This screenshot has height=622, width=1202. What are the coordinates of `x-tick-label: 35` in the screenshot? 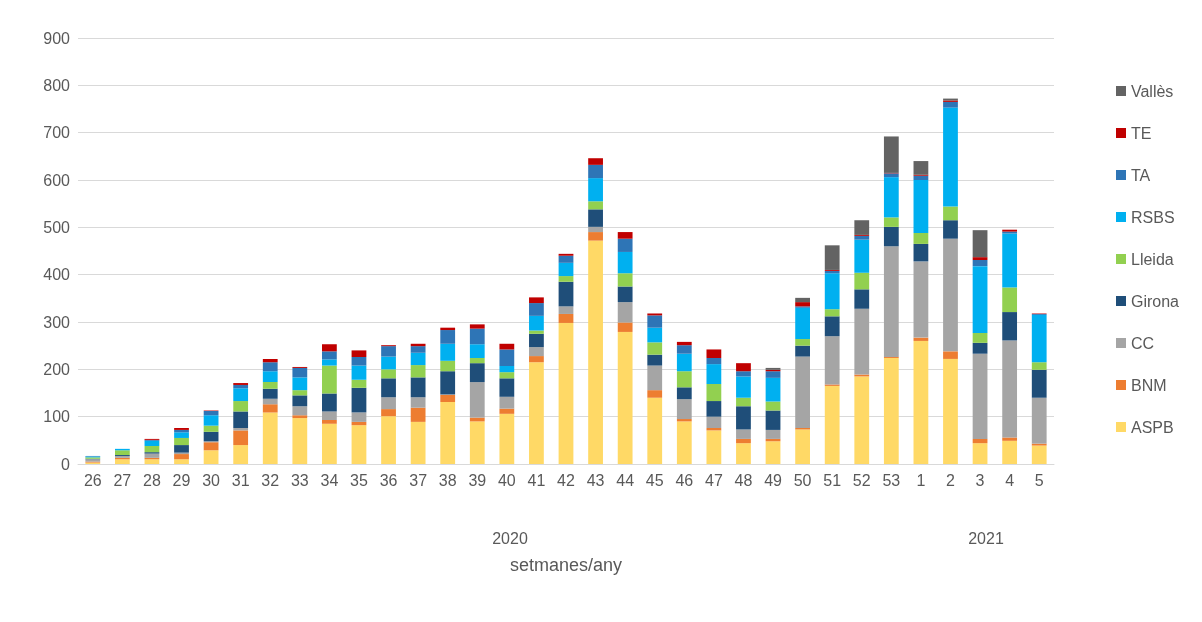 It's located at (359, 480).